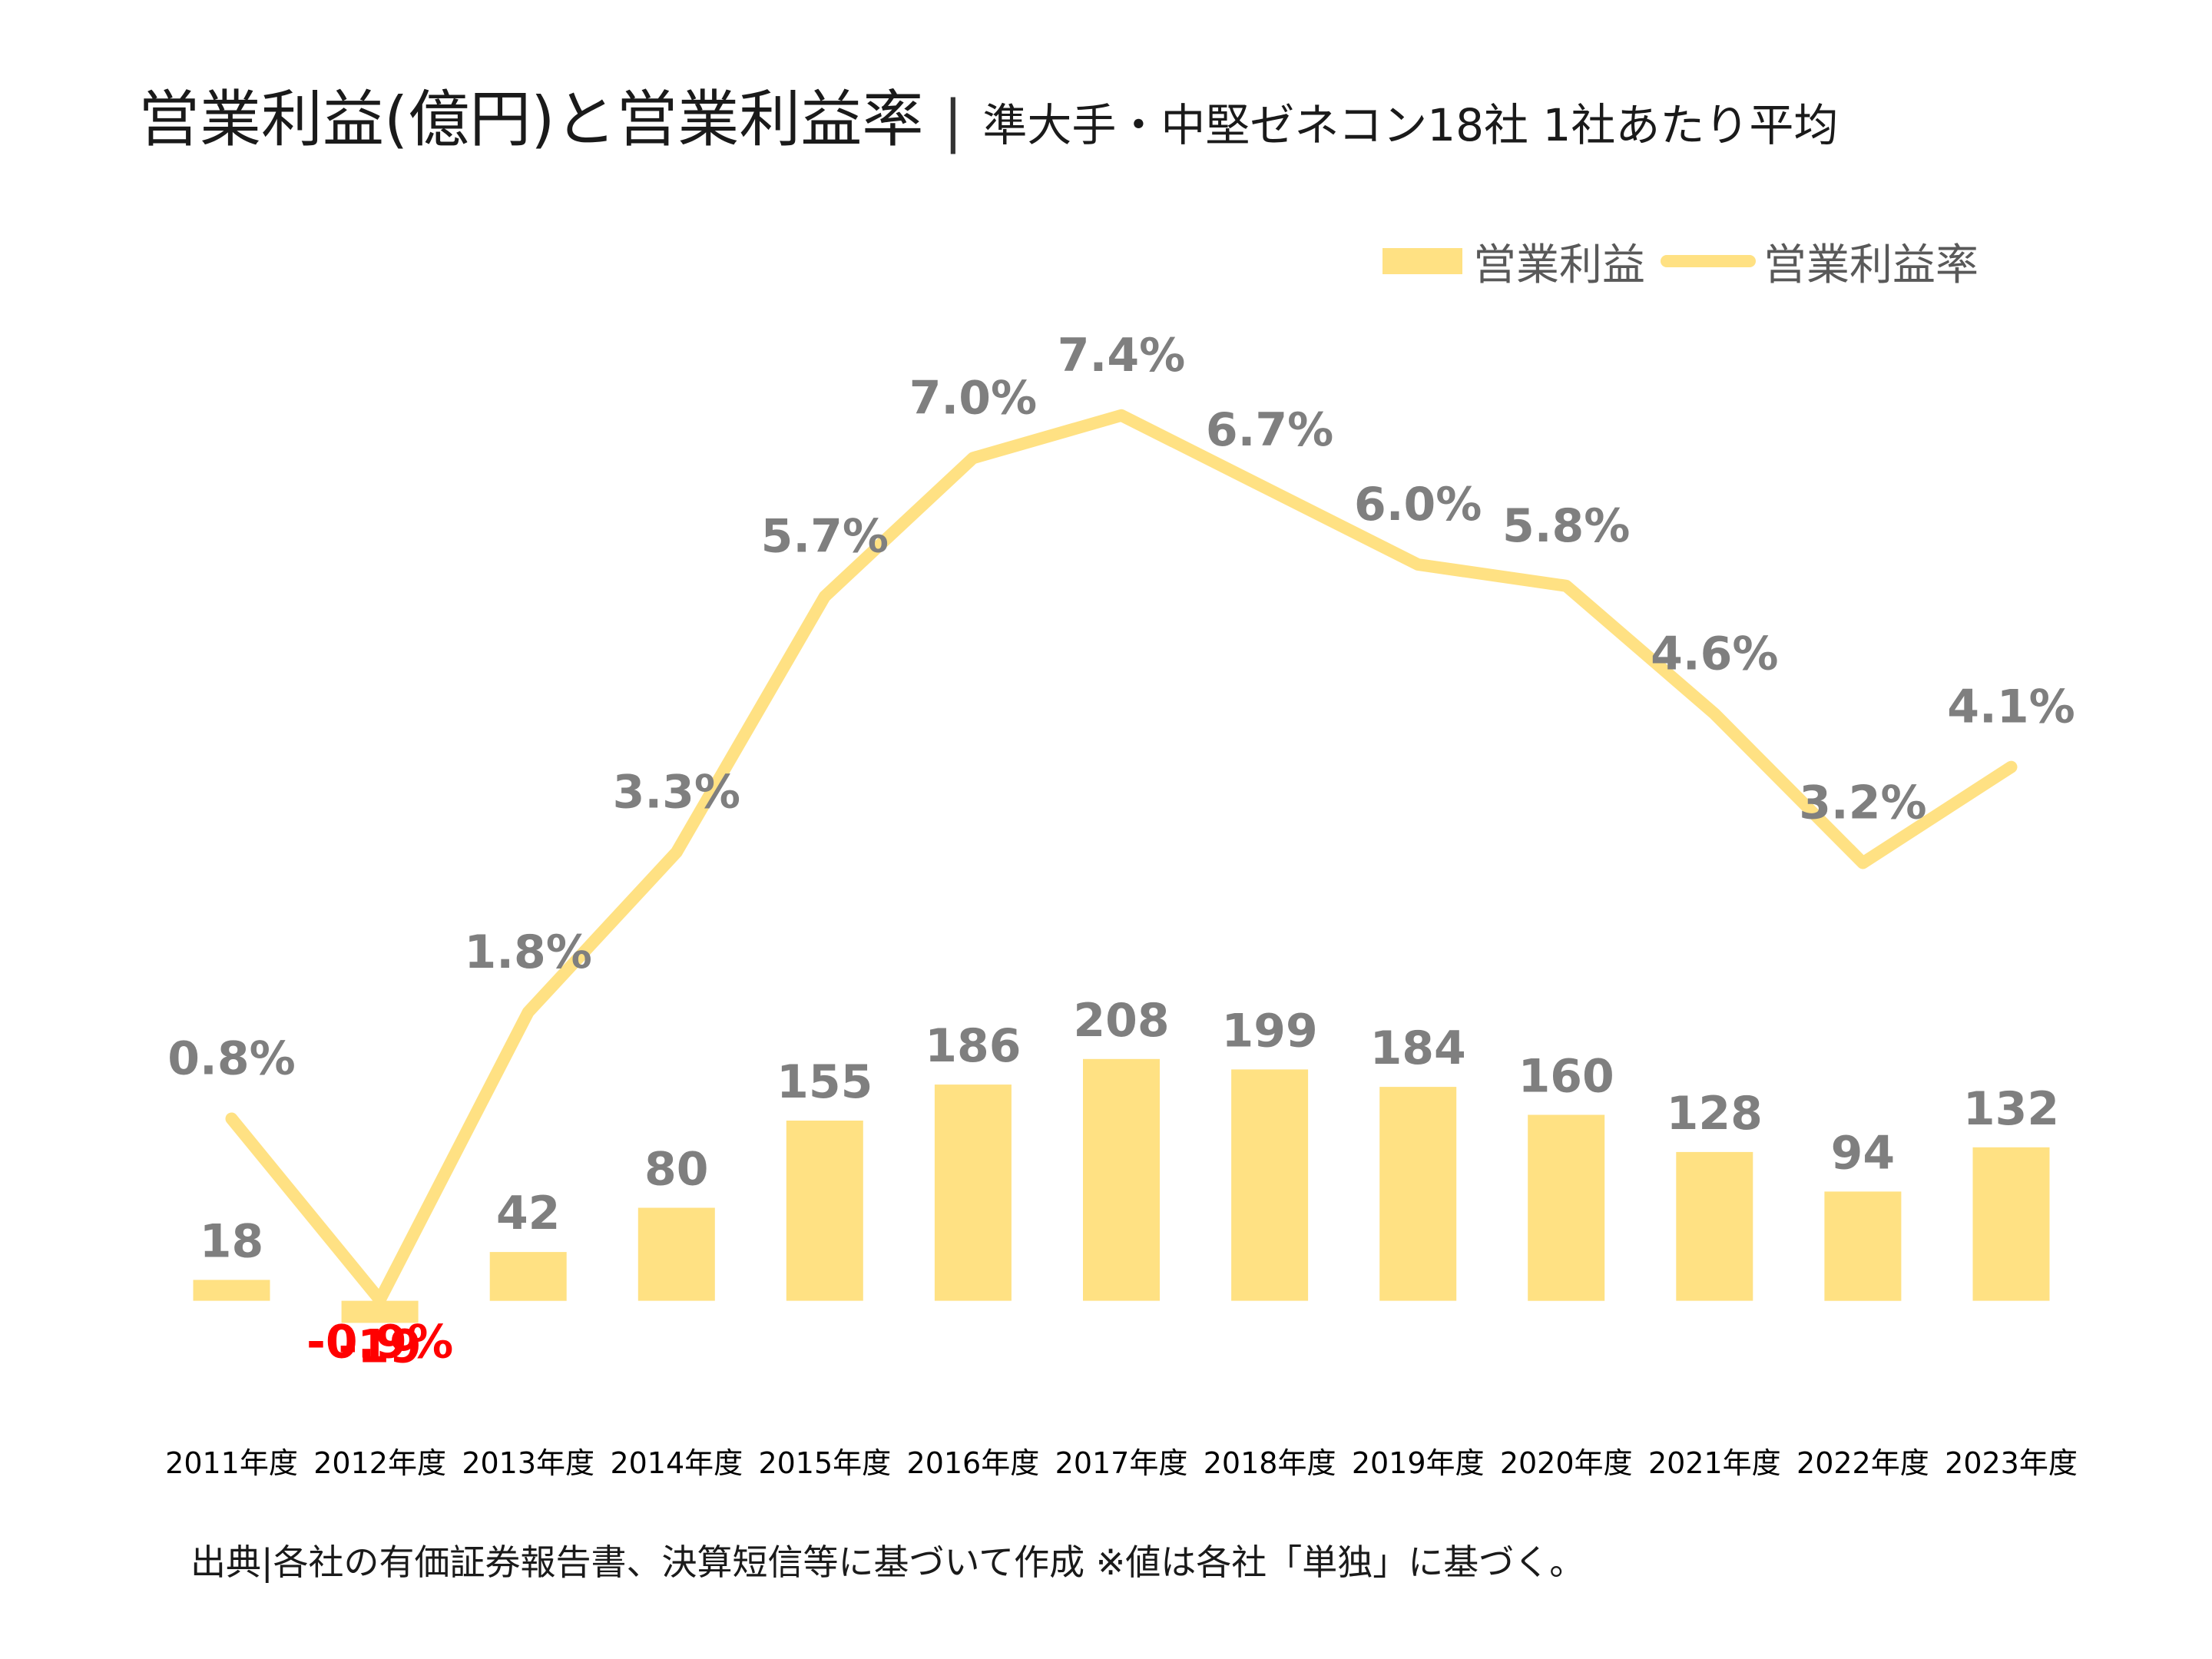  I want to click on bar-value-label: 128, so click(1715, 1114).